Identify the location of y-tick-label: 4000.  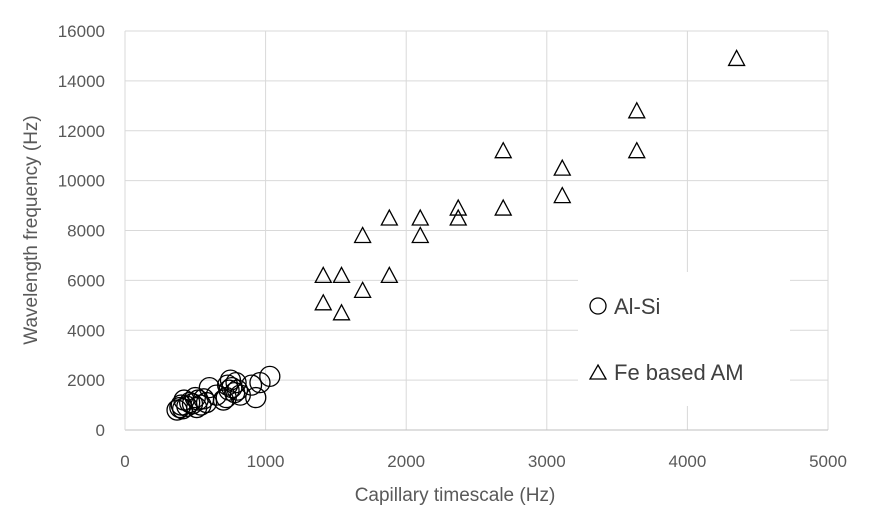
(86, 330).